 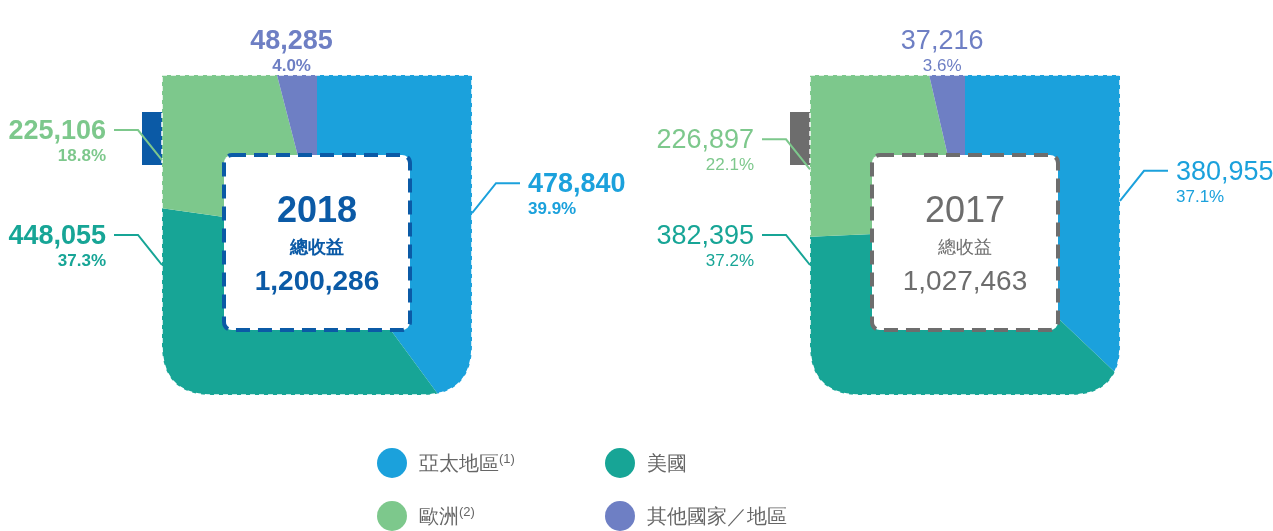 What do you see at coordinates (317, 280) in the screenshot?
I see `text: 1,200,286` at bounding box center [317, 280].